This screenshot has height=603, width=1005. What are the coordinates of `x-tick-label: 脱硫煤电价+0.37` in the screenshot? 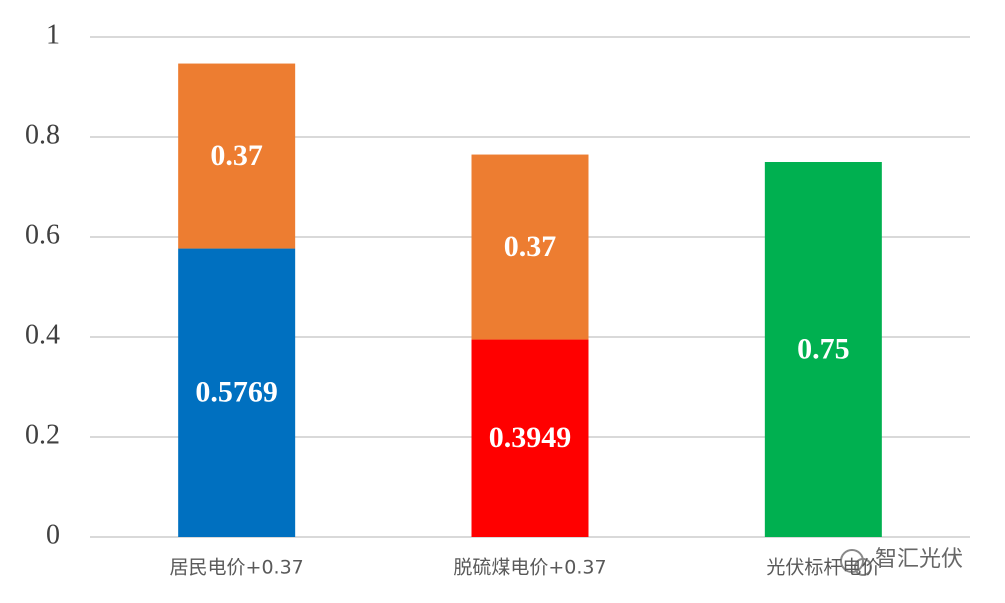 It's located at (529, 568).